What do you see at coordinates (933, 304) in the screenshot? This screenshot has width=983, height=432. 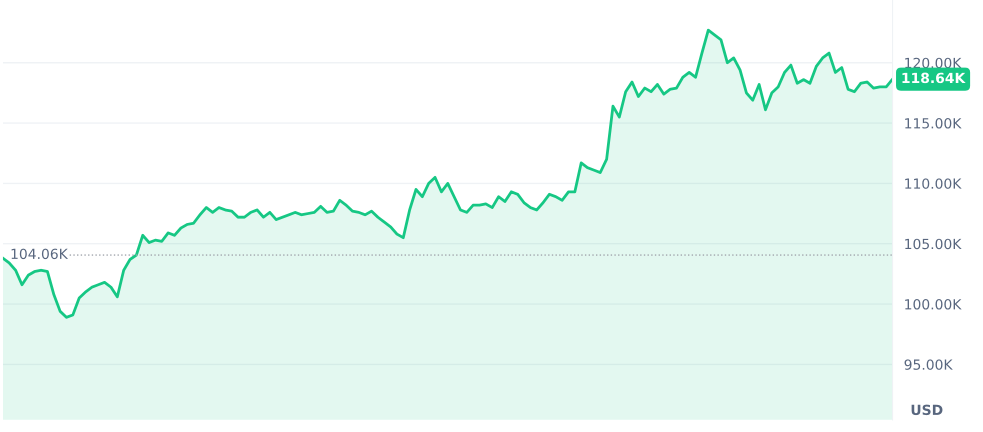 I see `y-tick-label: 100.00K` at bounding box center [933, 304].